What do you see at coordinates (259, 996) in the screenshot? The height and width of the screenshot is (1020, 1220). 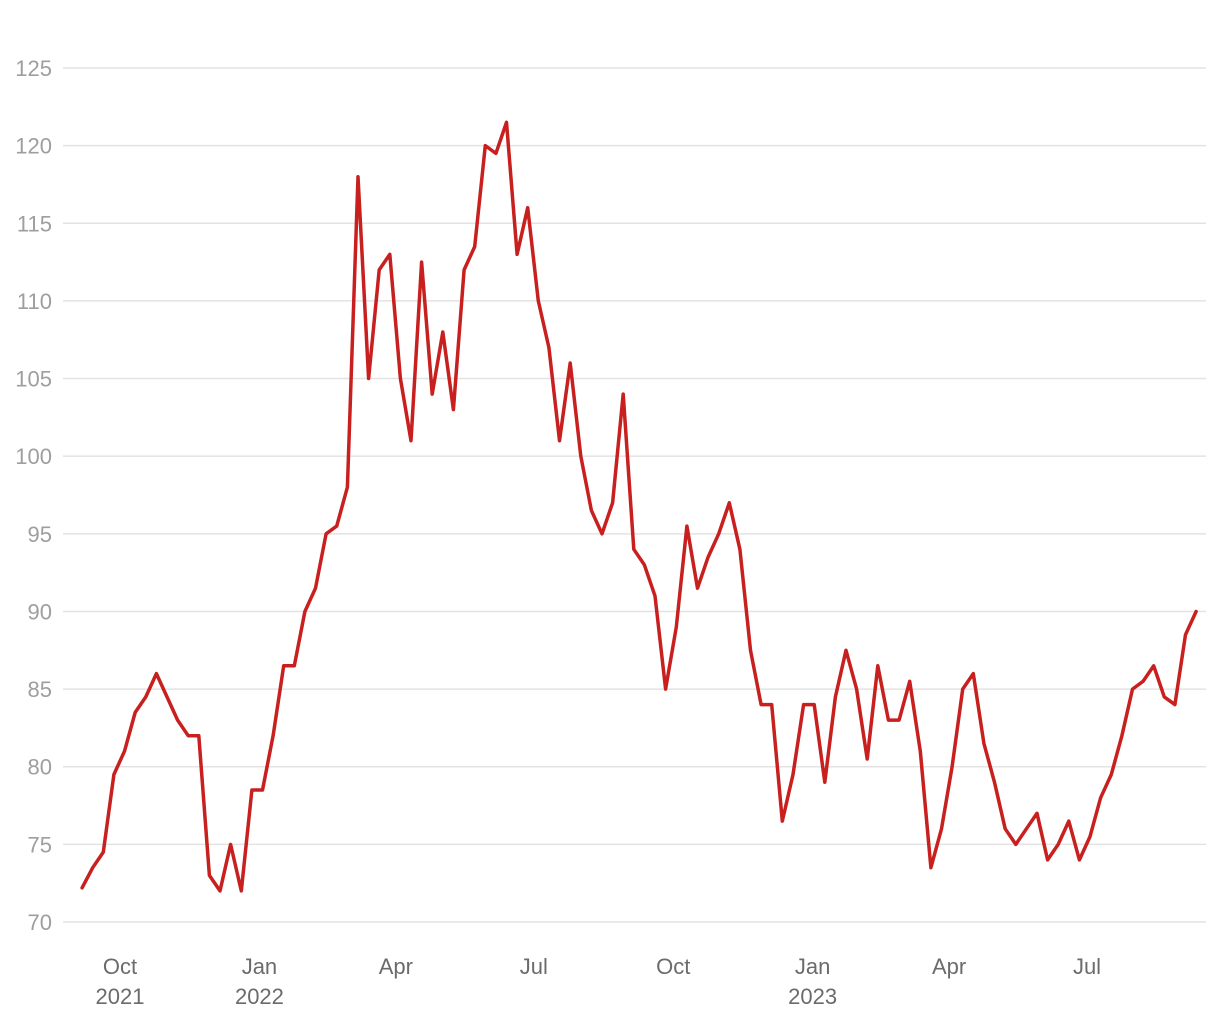 I see `x-tick-year-label: 2022` at bounding box center [259, 996].